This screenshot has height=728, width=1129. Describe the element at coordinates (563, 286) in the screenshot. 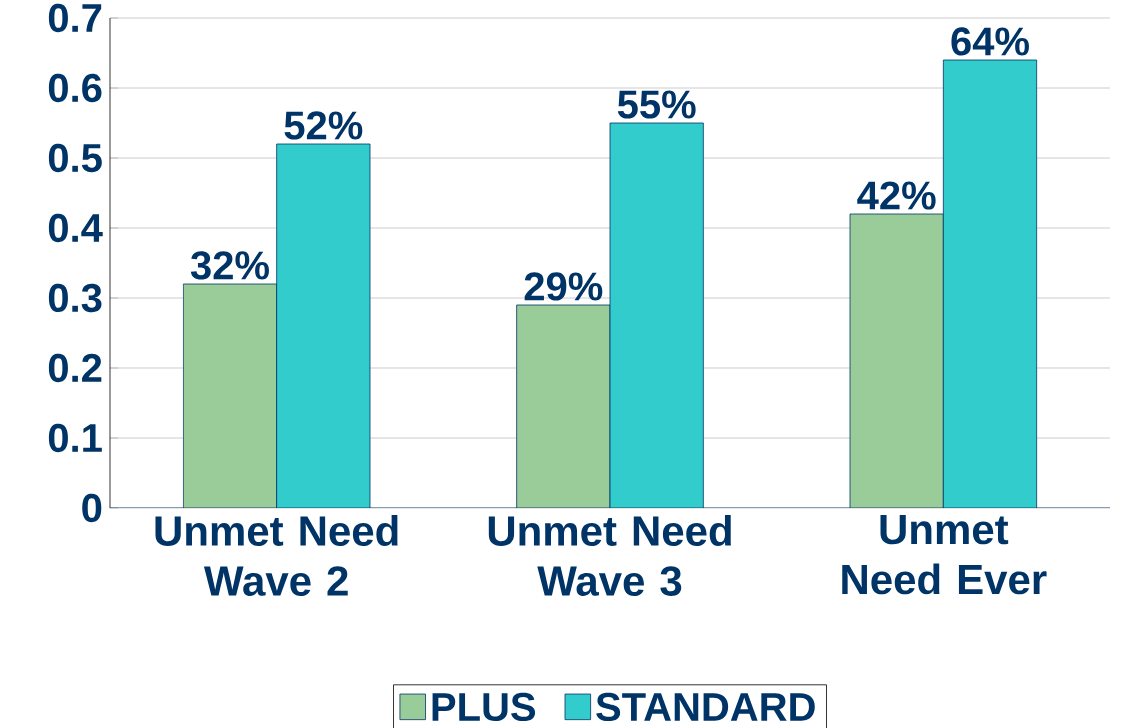

I see `data-label: 29%` at that location.